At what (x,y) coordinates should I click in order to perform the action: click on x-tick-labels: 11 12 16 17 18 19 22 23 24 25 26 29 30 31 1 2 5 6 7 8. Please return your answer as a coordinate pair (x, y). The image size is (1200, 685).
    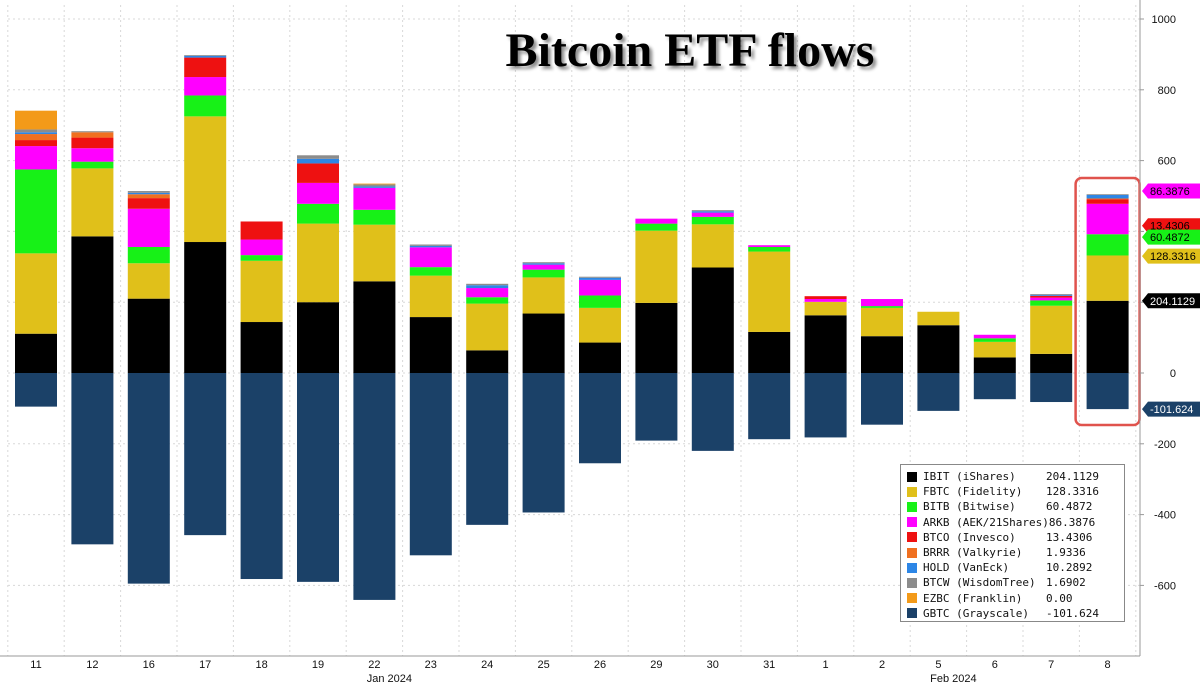
    Looking at the image, I should click on (570, 665).